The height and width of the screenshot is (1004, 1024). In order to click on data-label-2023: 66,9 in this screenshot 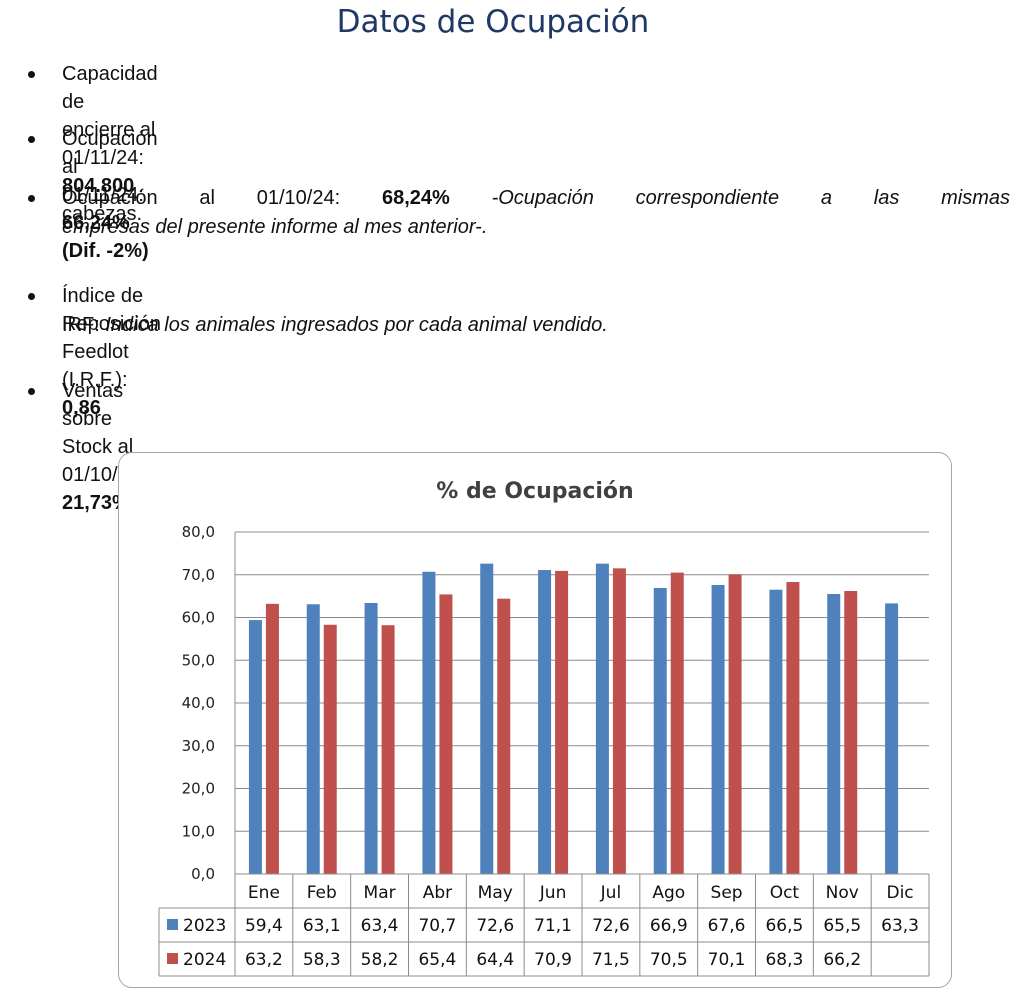, I will do `click(669, 926)`.